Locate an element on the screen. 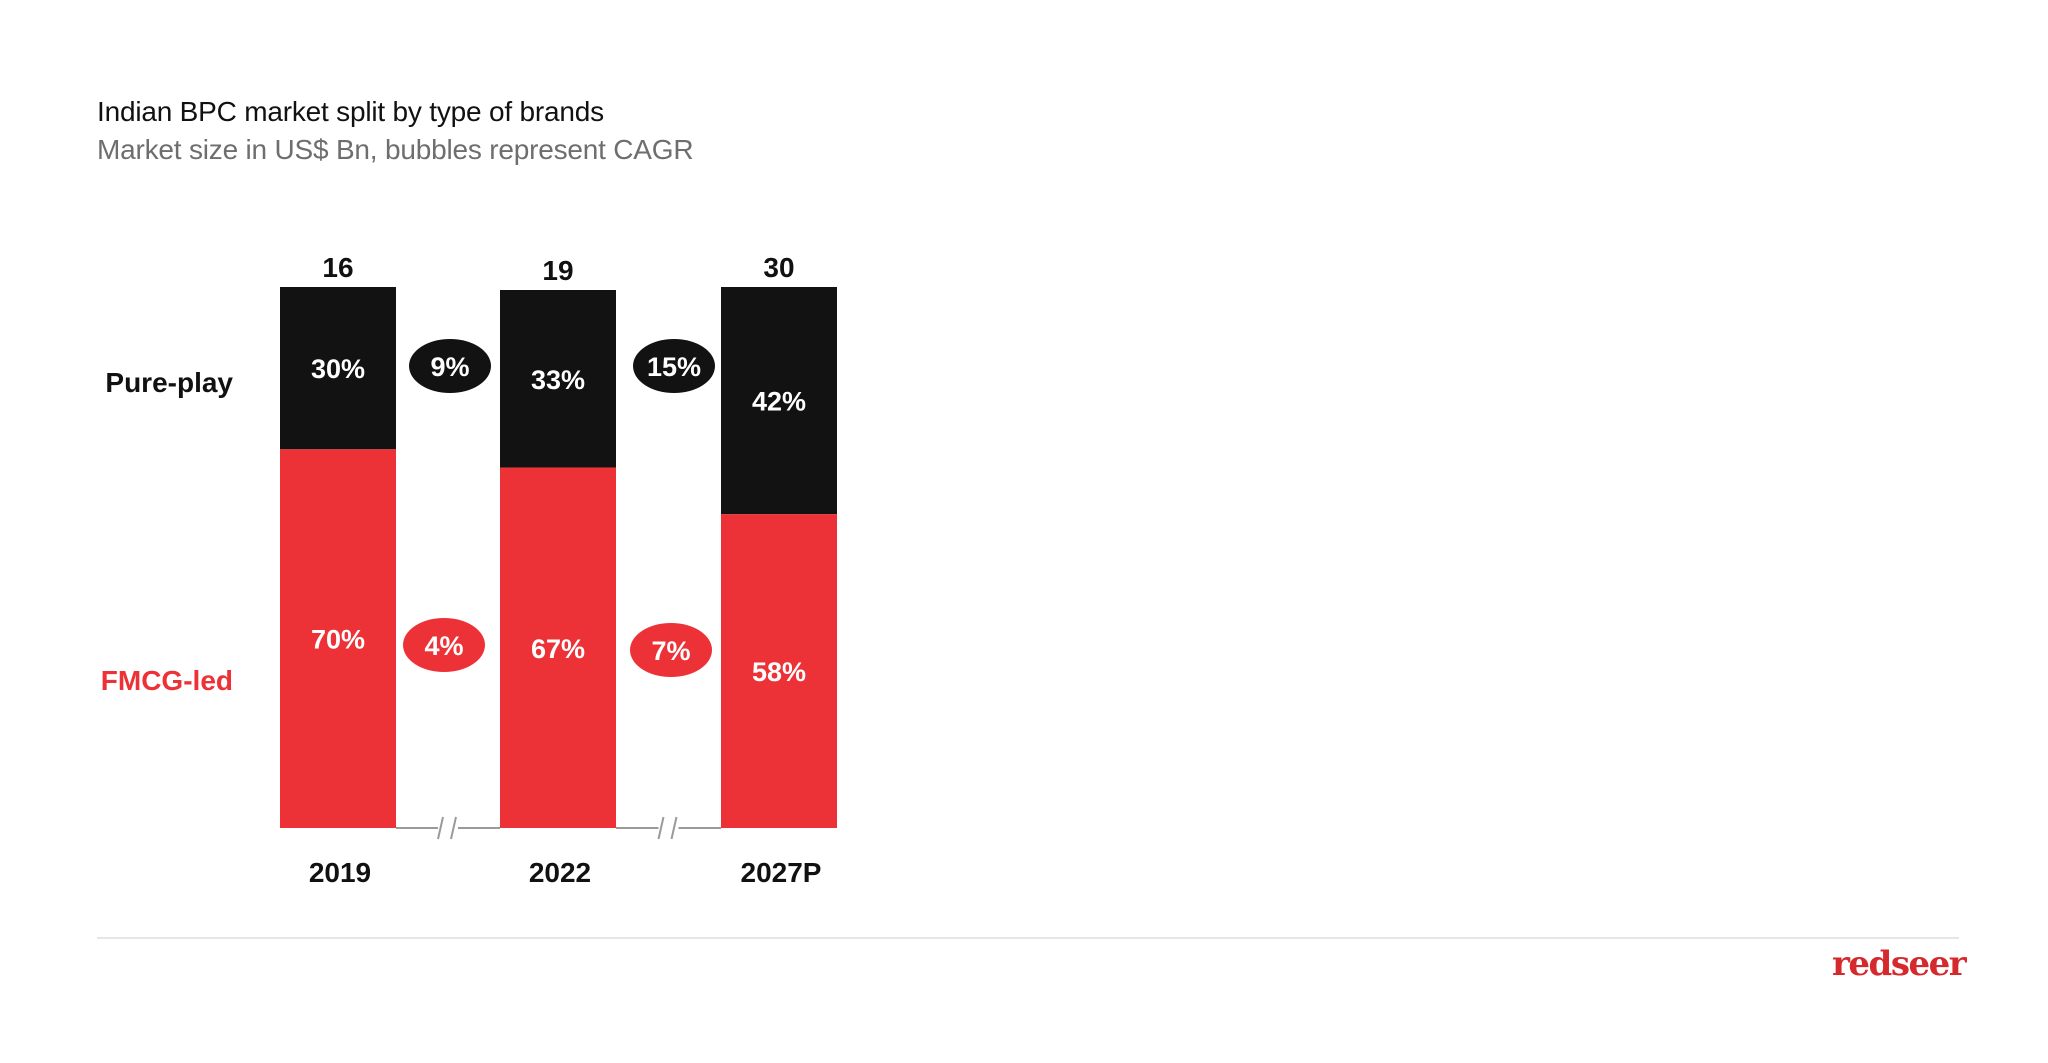 The height and width of the screenshot is (1063, 2048). cagr-label-pure-play-0: 9% is located at coordinates (449, 367).